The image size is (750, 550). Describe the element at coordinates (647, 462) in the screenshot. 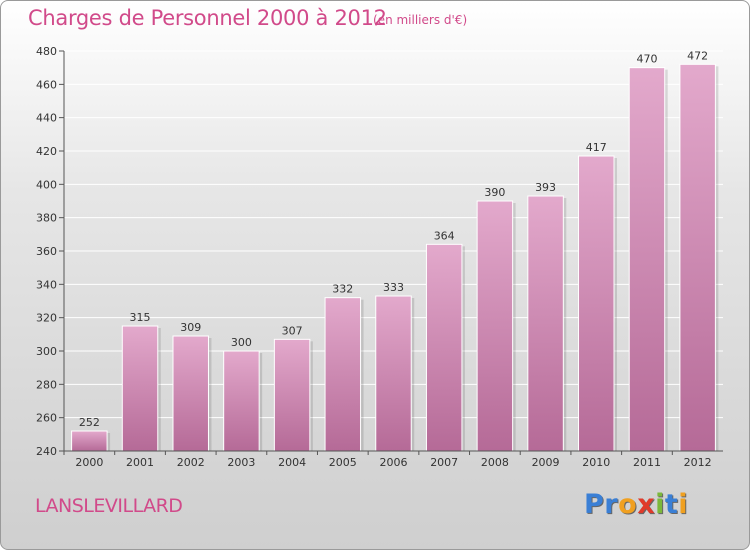

I see `x-tick-label: 2011` at that location.